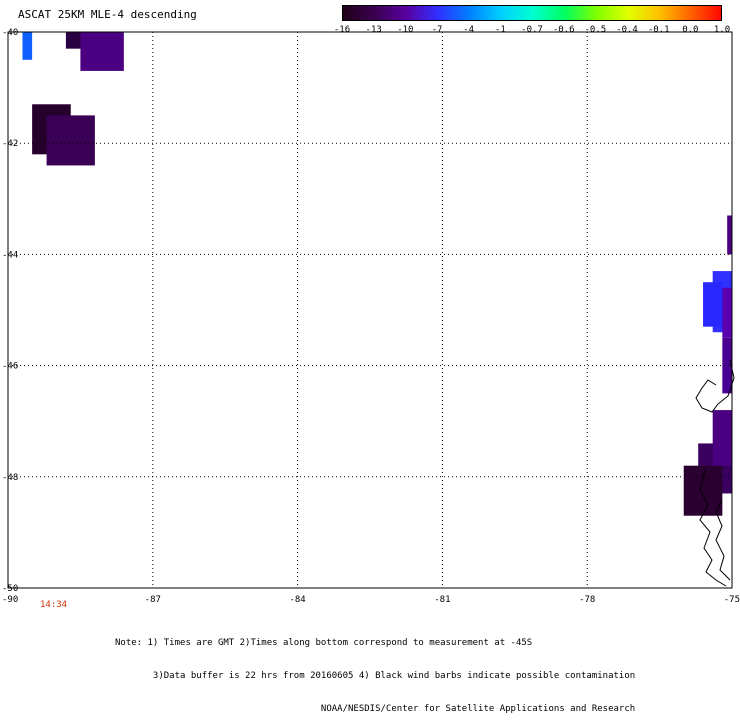  What do you see at coordinates (627, 30) in the screenshot?
I see `colorbar-tick-label: -0.4` at bounding box center [627, 30].